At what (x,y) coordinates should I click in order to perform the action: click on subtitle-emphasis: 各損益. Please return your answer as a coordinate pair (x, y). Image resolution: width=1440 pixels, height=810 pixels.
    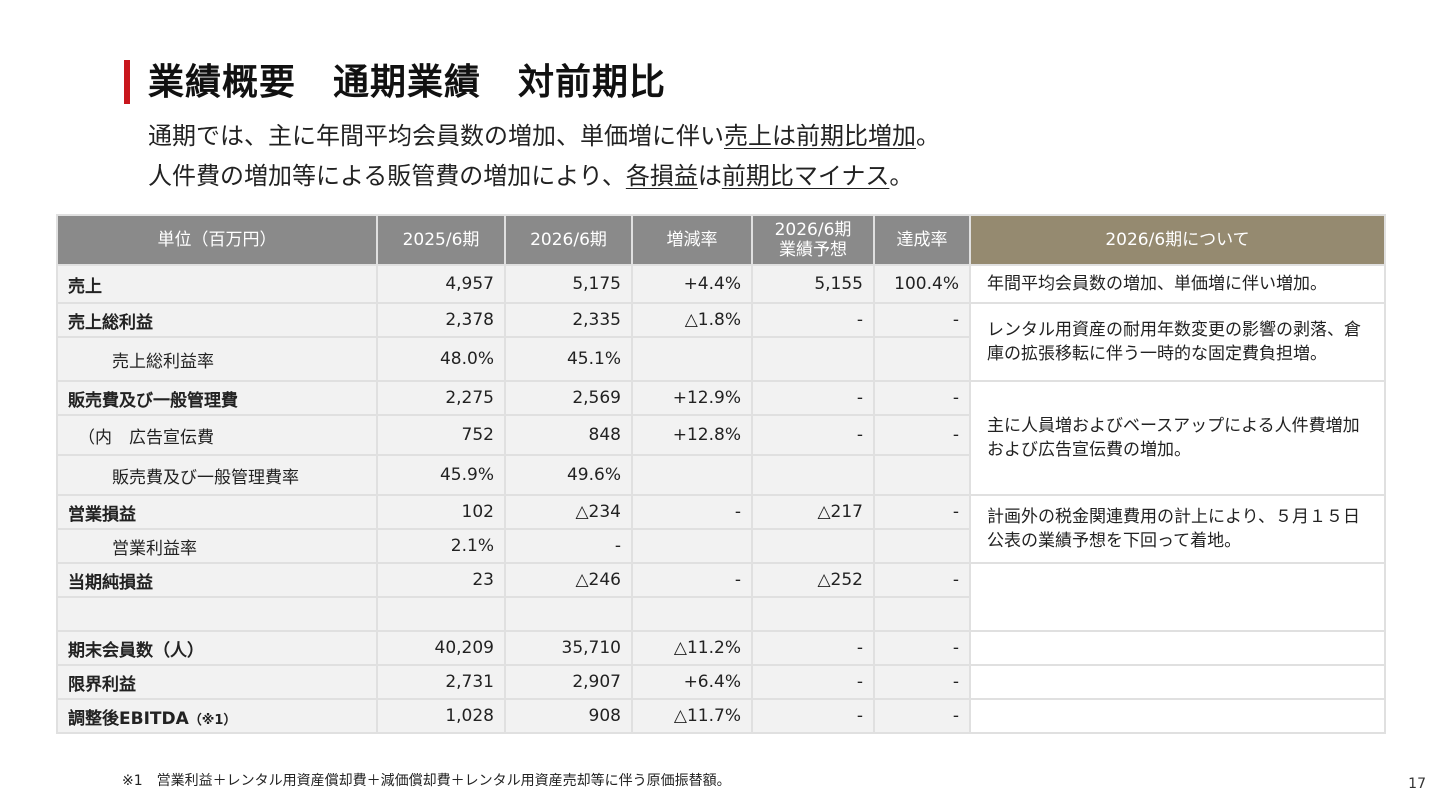
    Looking at the image, I should click on (661, 176).